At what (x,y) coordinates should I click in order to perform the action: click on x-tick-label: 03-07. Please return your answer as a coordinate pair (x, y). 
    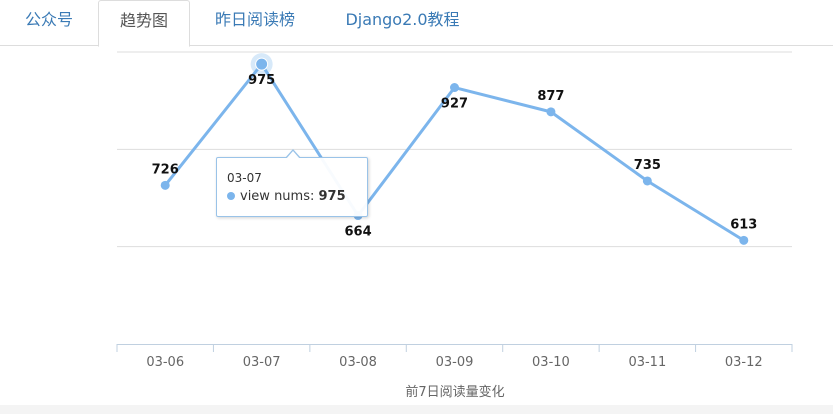
    Looking at the image, I should click on (262, 362).